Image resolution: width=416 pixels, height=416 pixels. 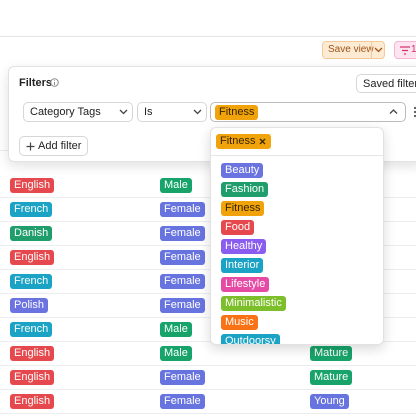 What do you see at coordinates (262, 141) in the screenshot?
I see `remove-icon` at bounding box center [262, 141].